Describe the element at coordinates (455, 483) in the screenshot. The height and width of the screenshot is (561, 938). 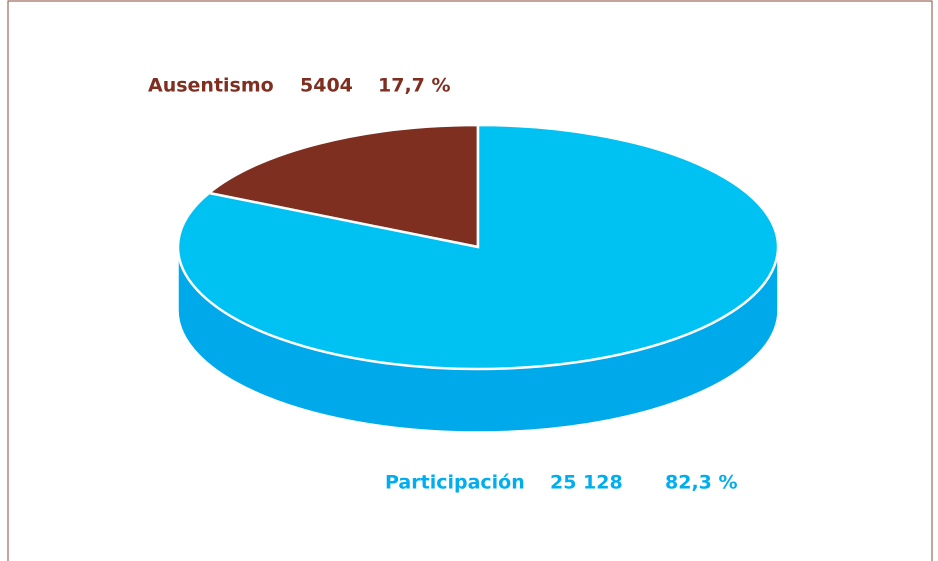
I see `category-label: Participación` at that location.